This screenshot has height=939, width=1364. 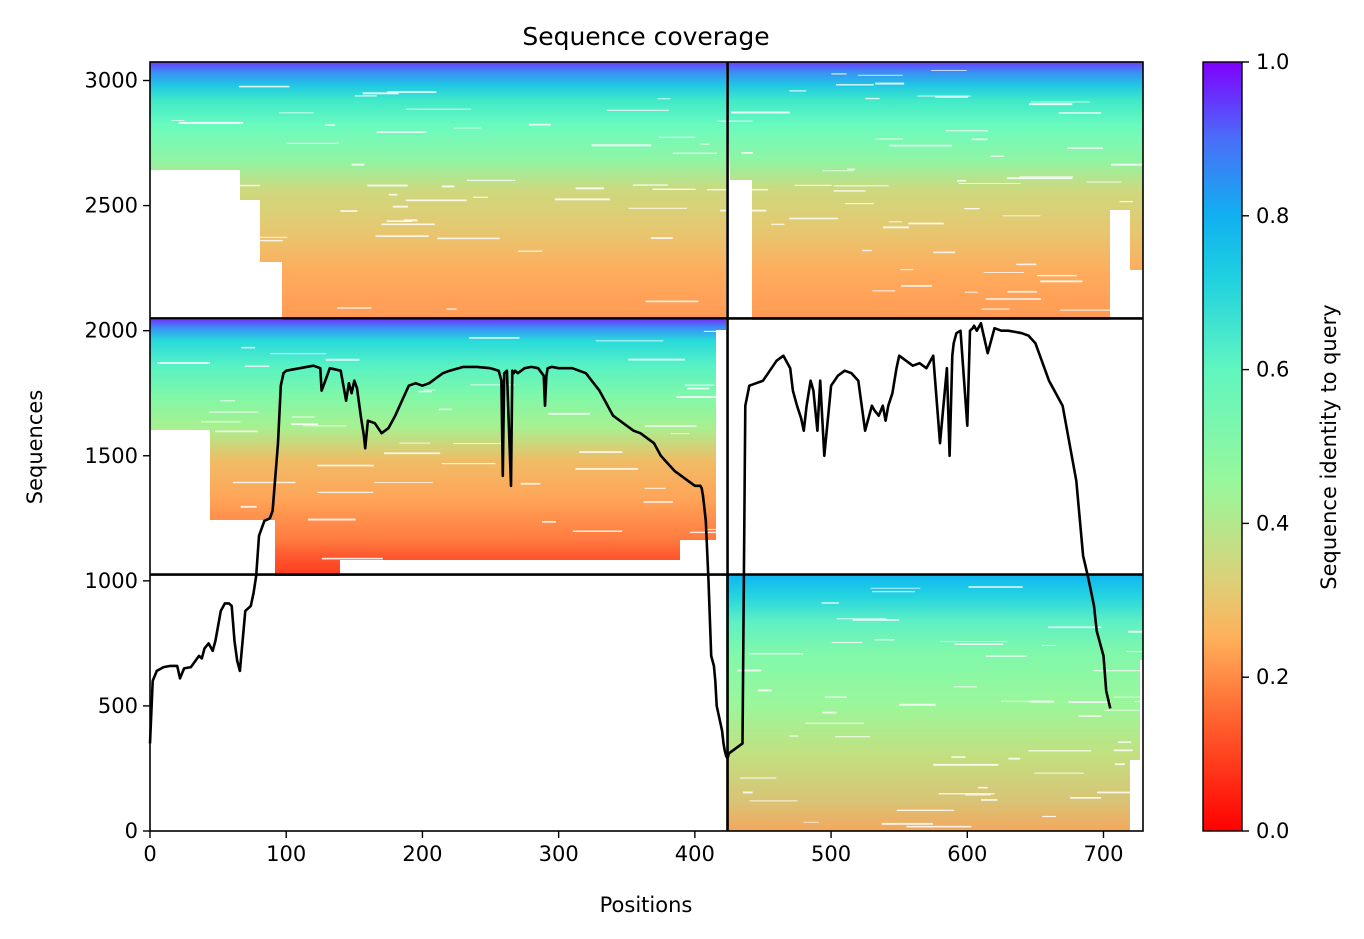 What do you see at coordinates (286, 854) in the screenshot?
I see `x-tick-label: 100` at bounding box center [286, 854].